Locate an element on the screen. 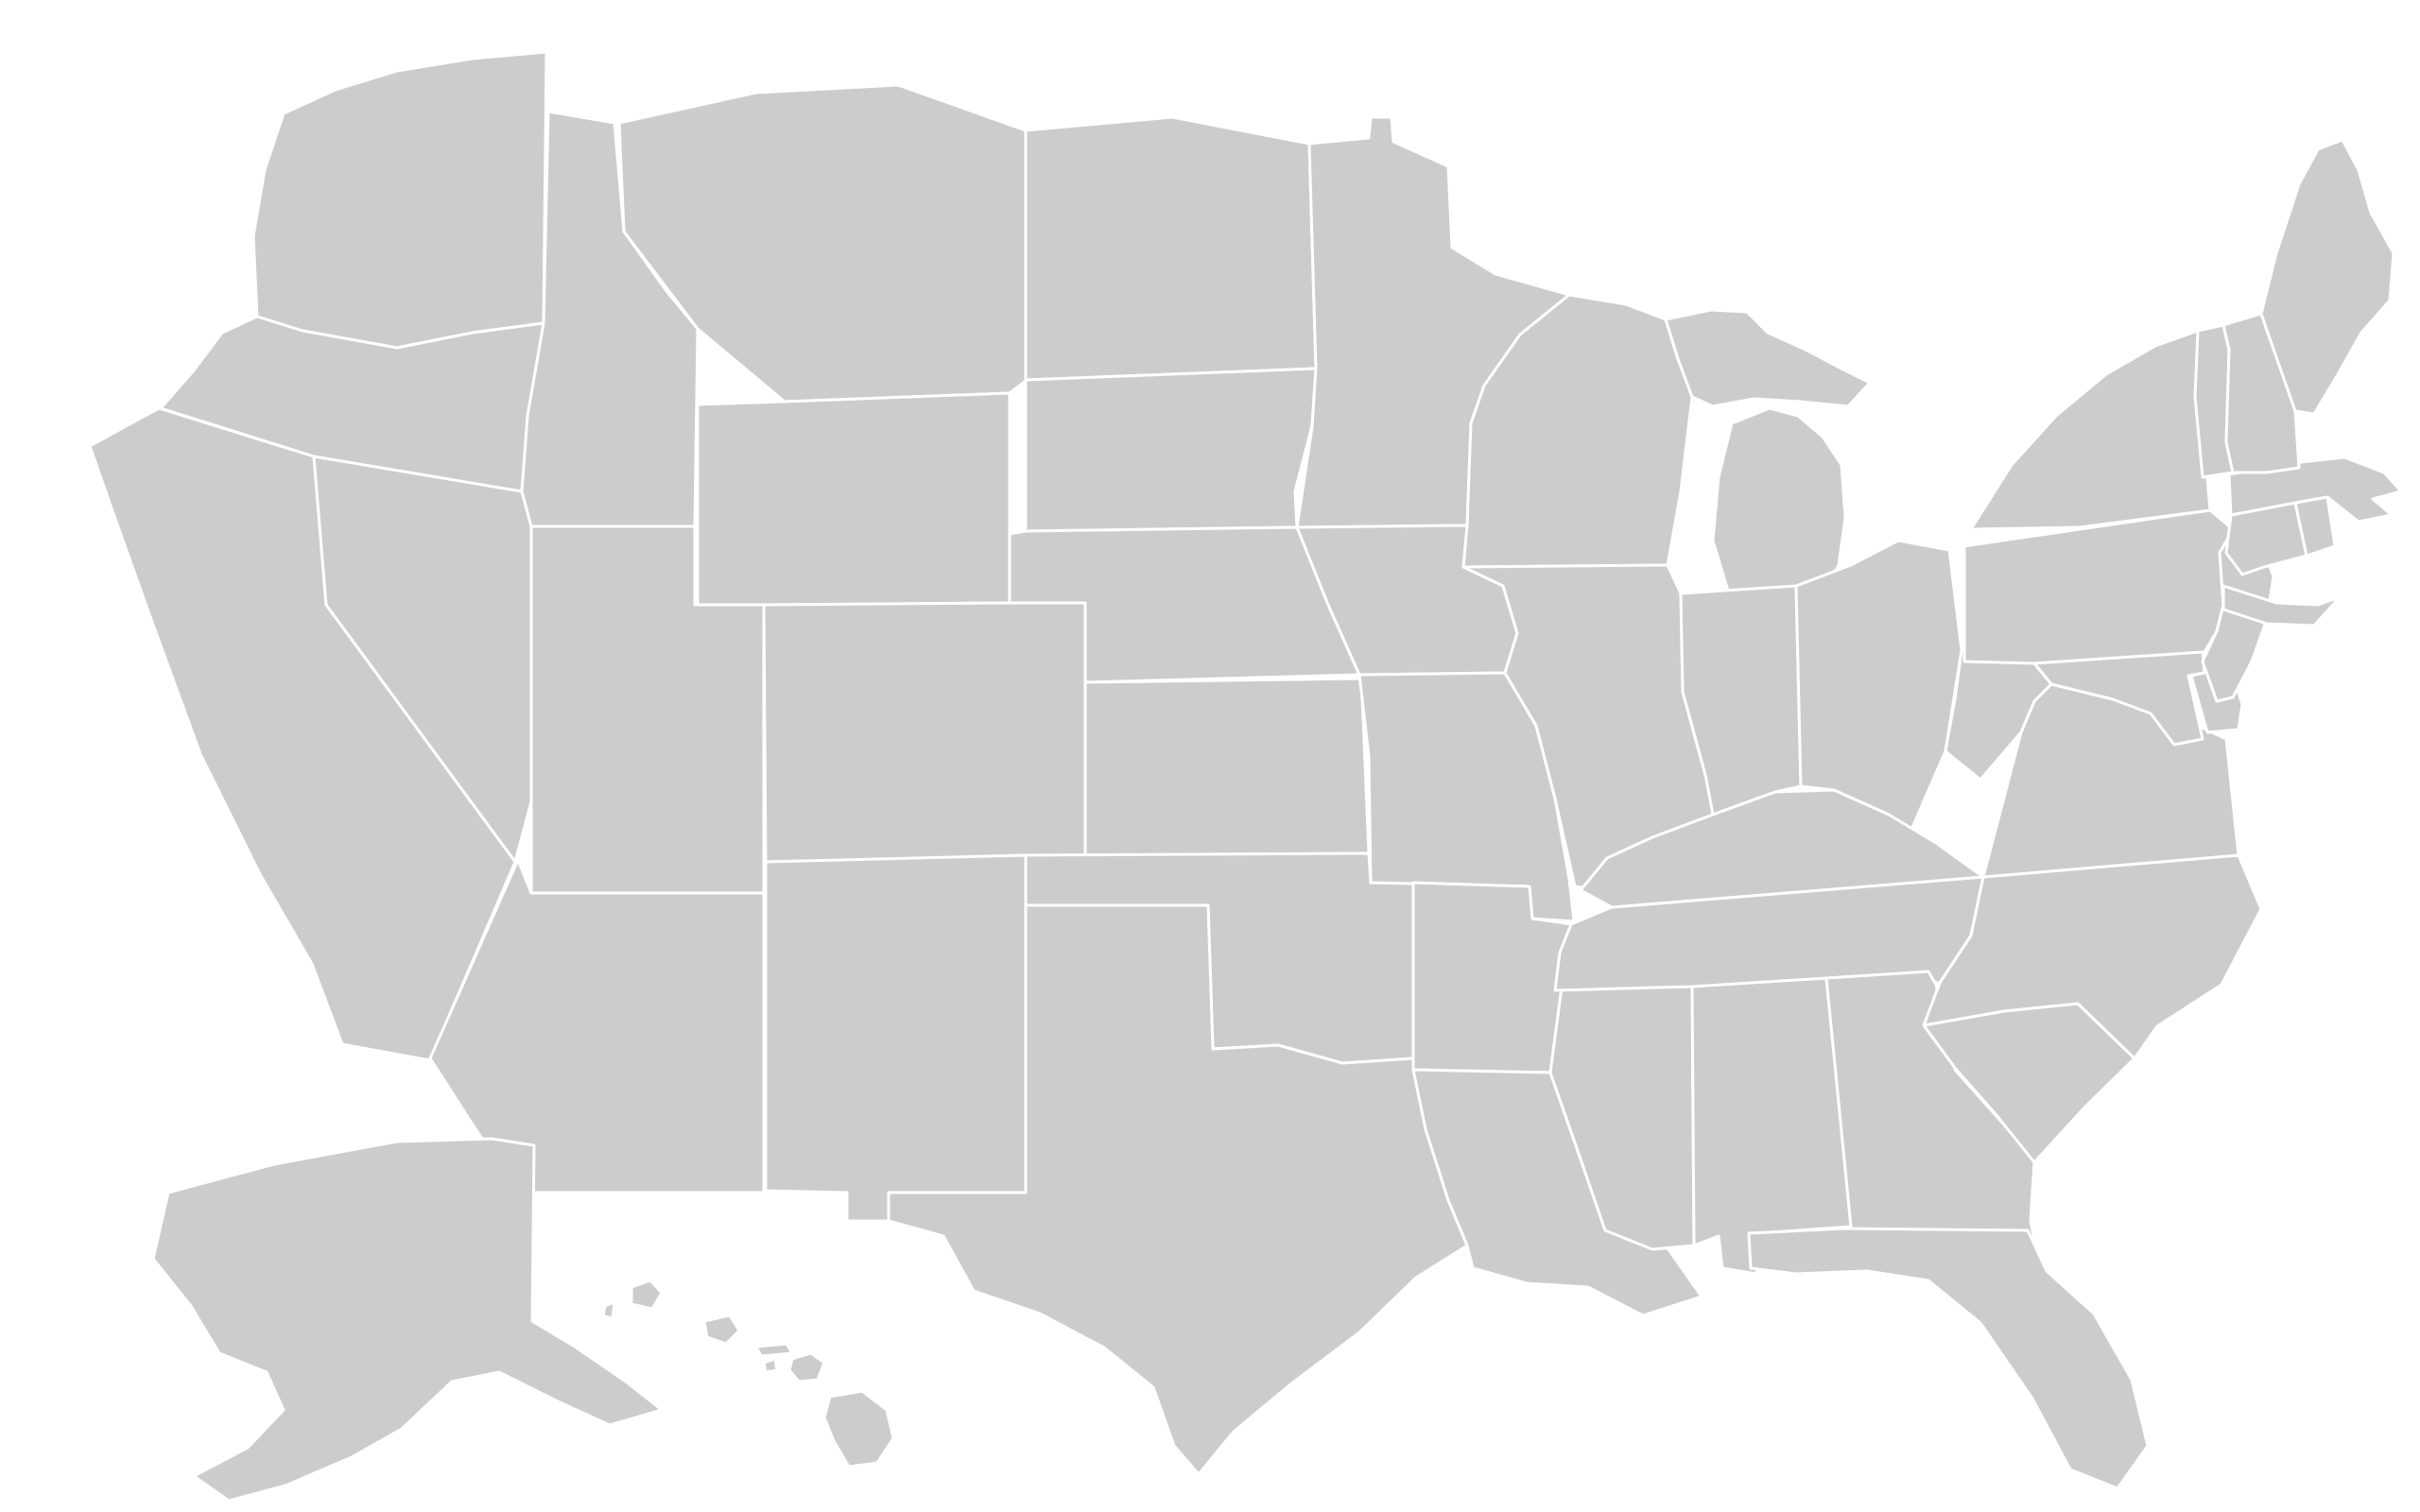  state-wyoming is located at coordinates (853, 499).